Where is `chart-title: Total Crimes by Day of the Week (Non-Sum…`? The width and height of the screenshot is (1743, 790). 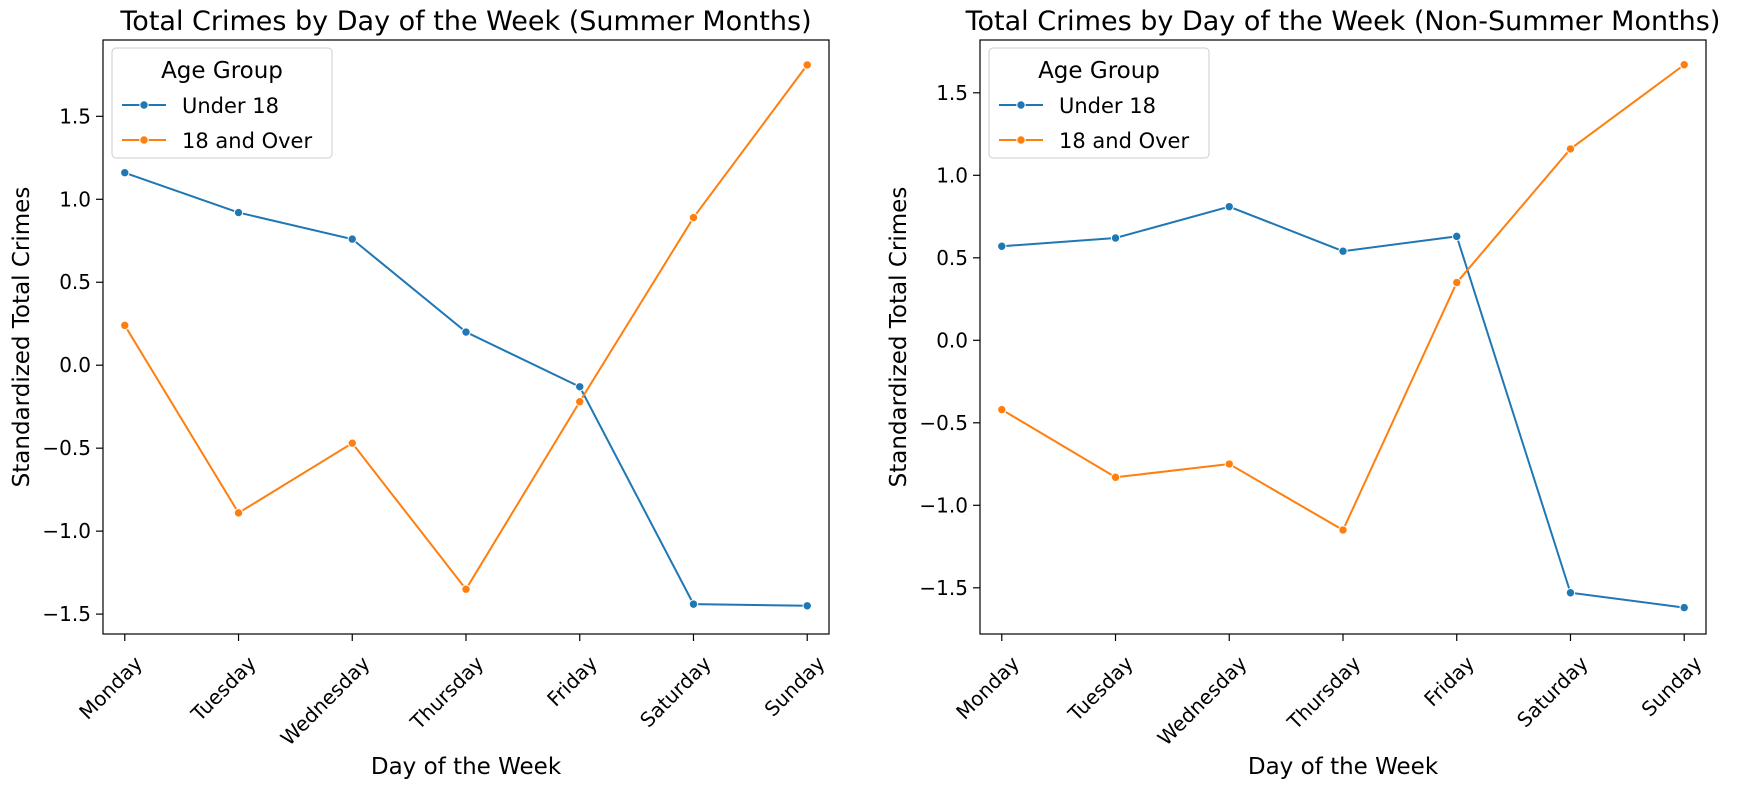
chart-title: Total Crimes by Day of the Week (Non-Sum… is located at coordinates (1343, 21).